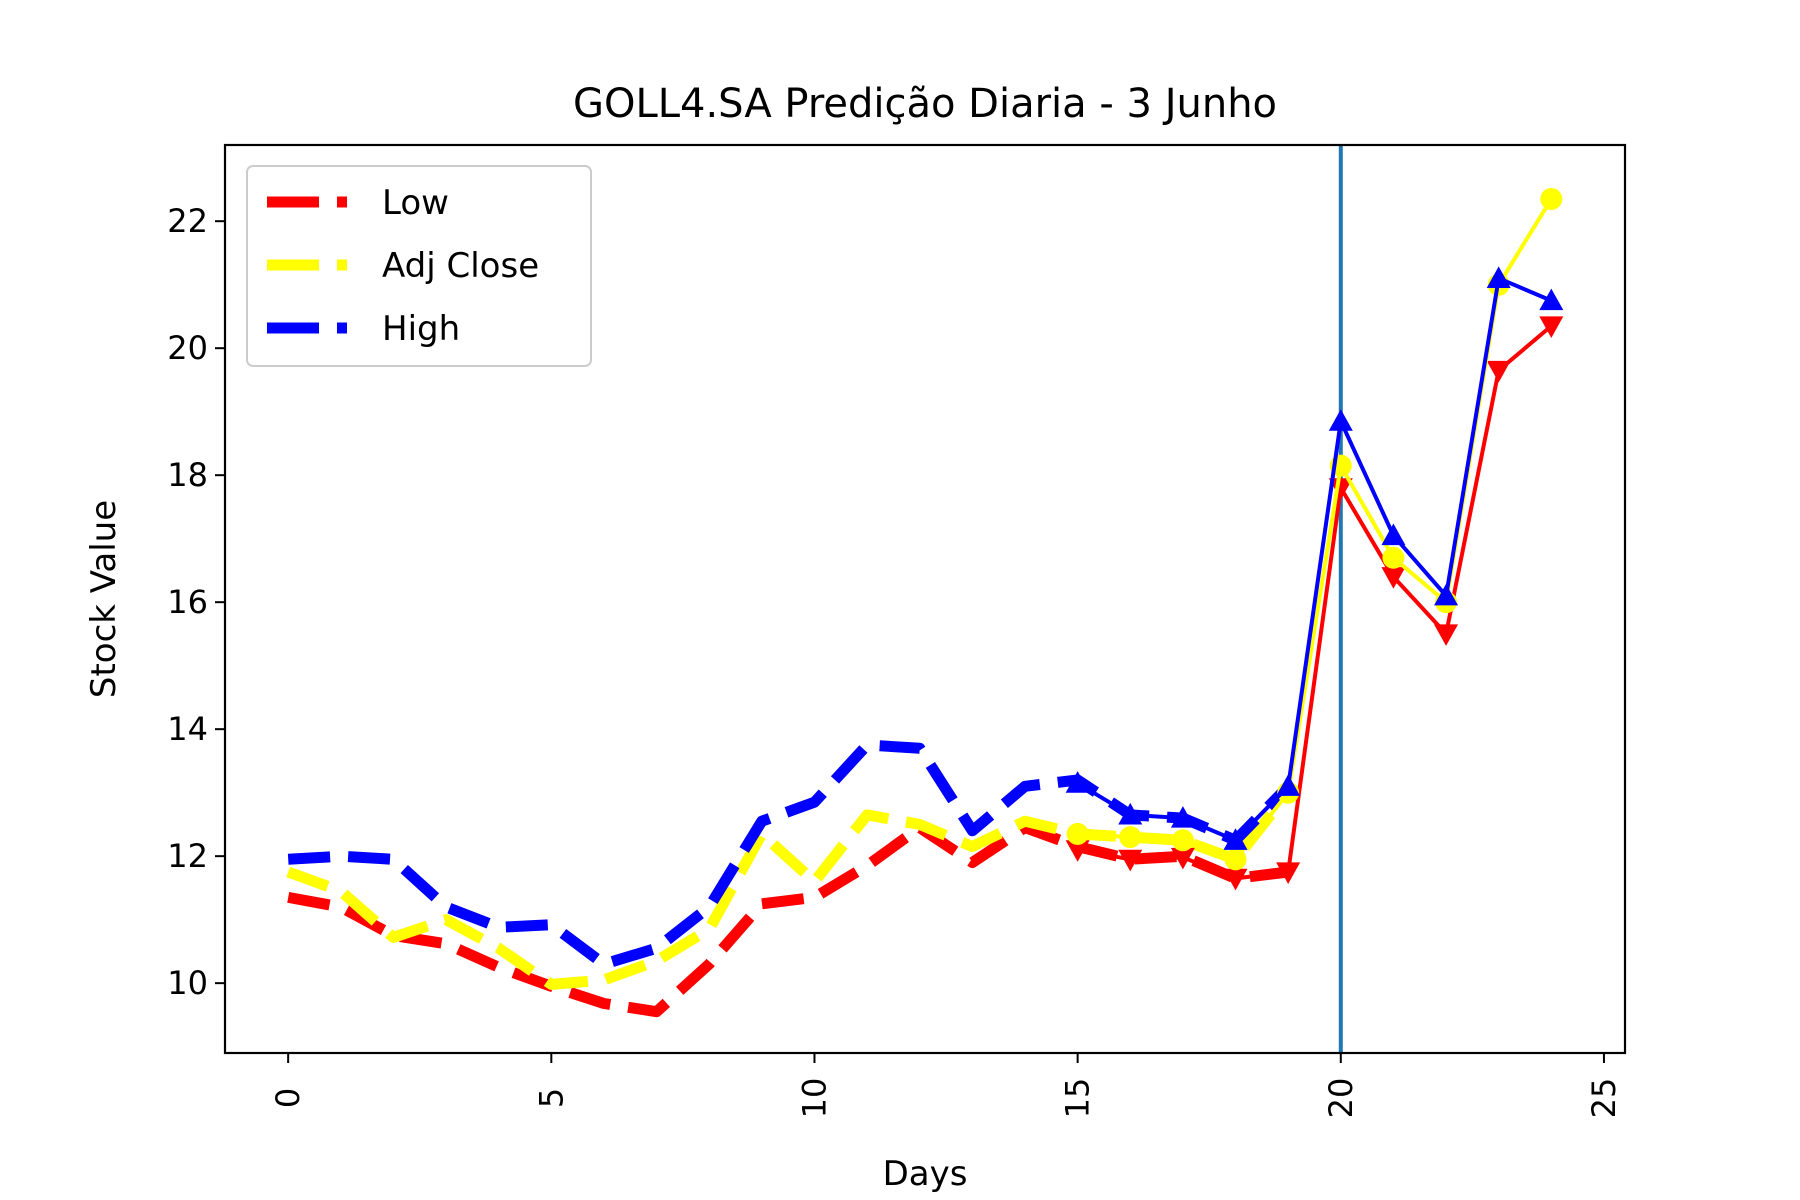 This screenshot has width=1800, height=1200. What do you see at coordinates (460, 266) in the screenshot?
I see `legend-label-adj-close: Adj Close` at bounding box center [460, 266].